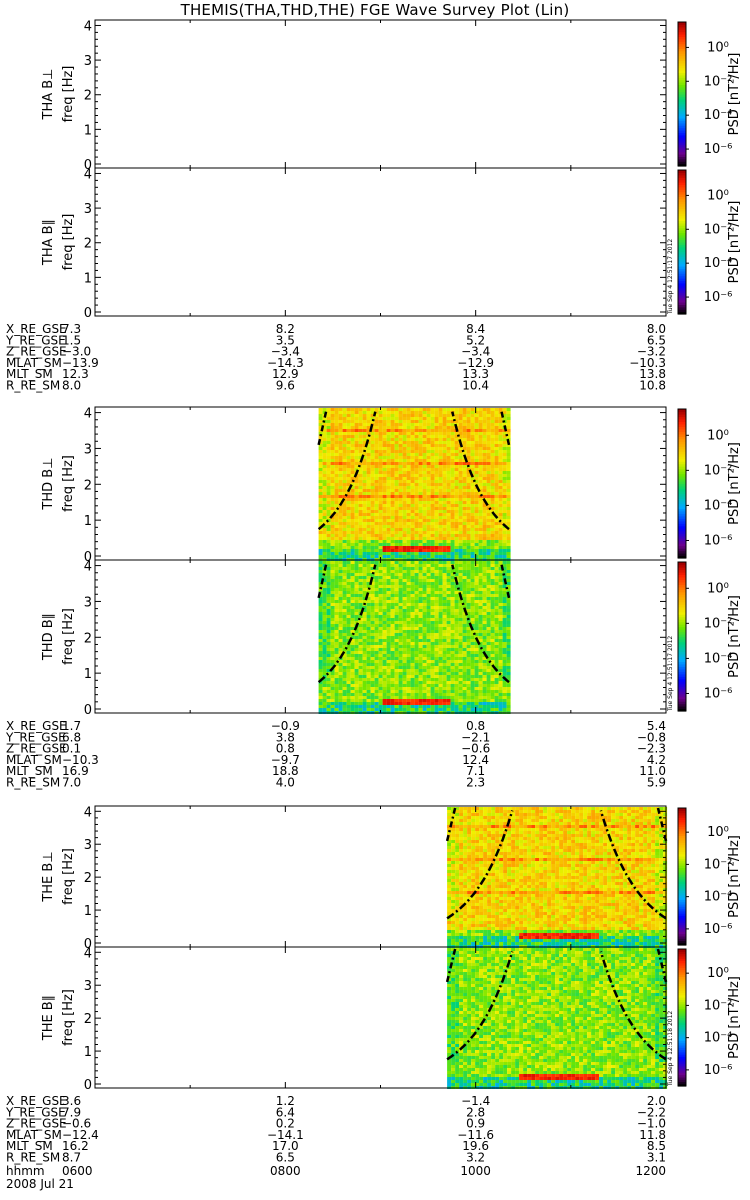  I want to click on ephemeris-value: −1.0, so click(651, 1124).